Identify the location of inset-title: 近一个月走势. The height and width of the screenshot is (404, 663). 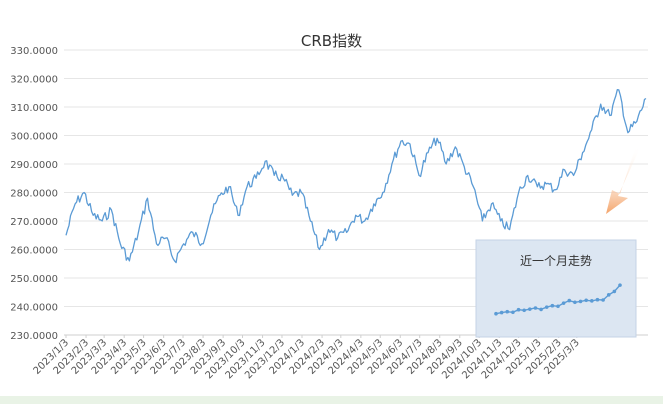
(556, 261).